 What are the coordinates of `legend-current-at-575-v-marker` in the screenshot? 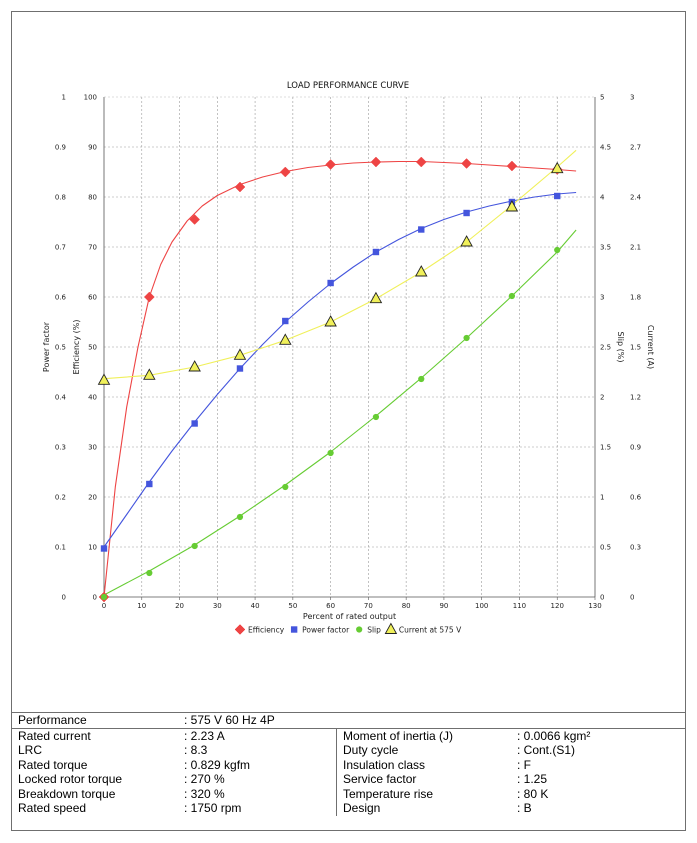 It's located at (391, 628).